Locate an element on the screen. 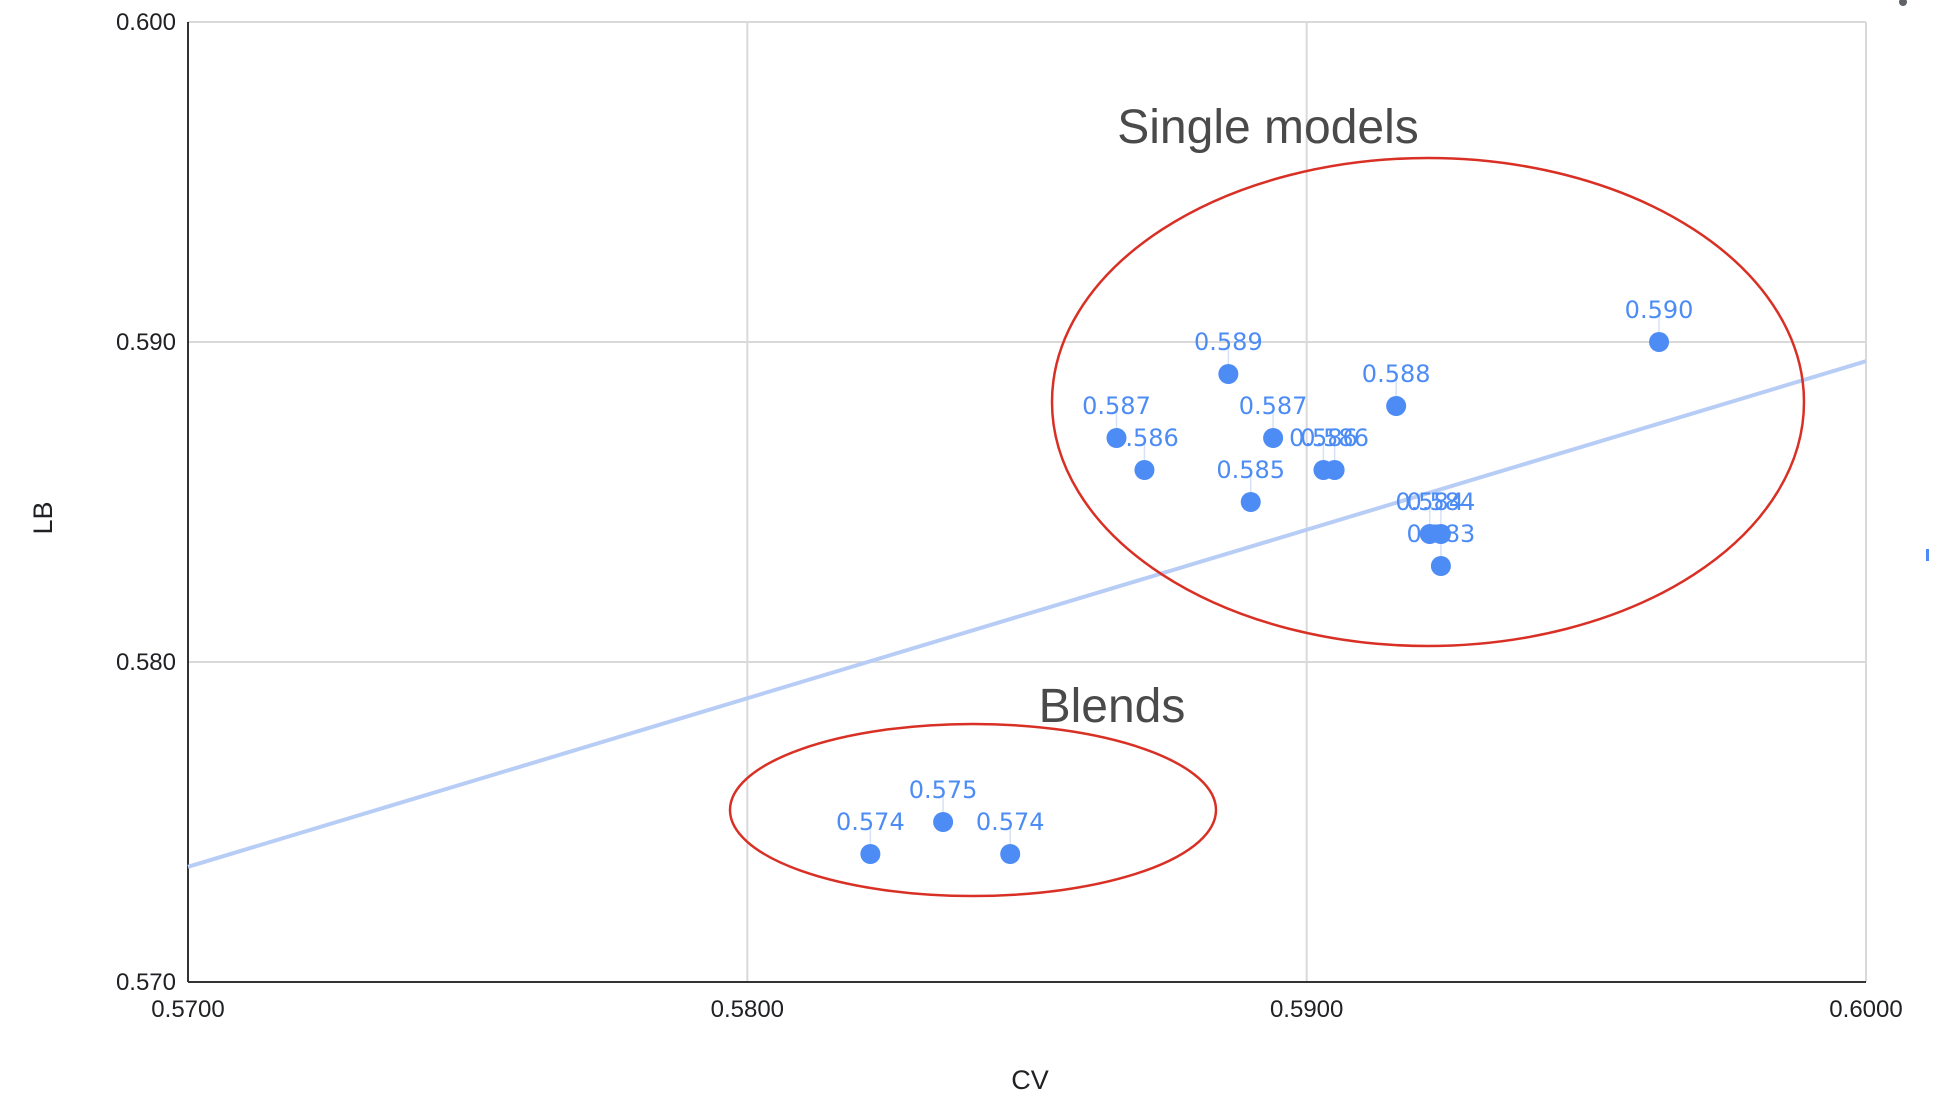  y-tick-label: 0.590 is located at coordinates (146, 342).